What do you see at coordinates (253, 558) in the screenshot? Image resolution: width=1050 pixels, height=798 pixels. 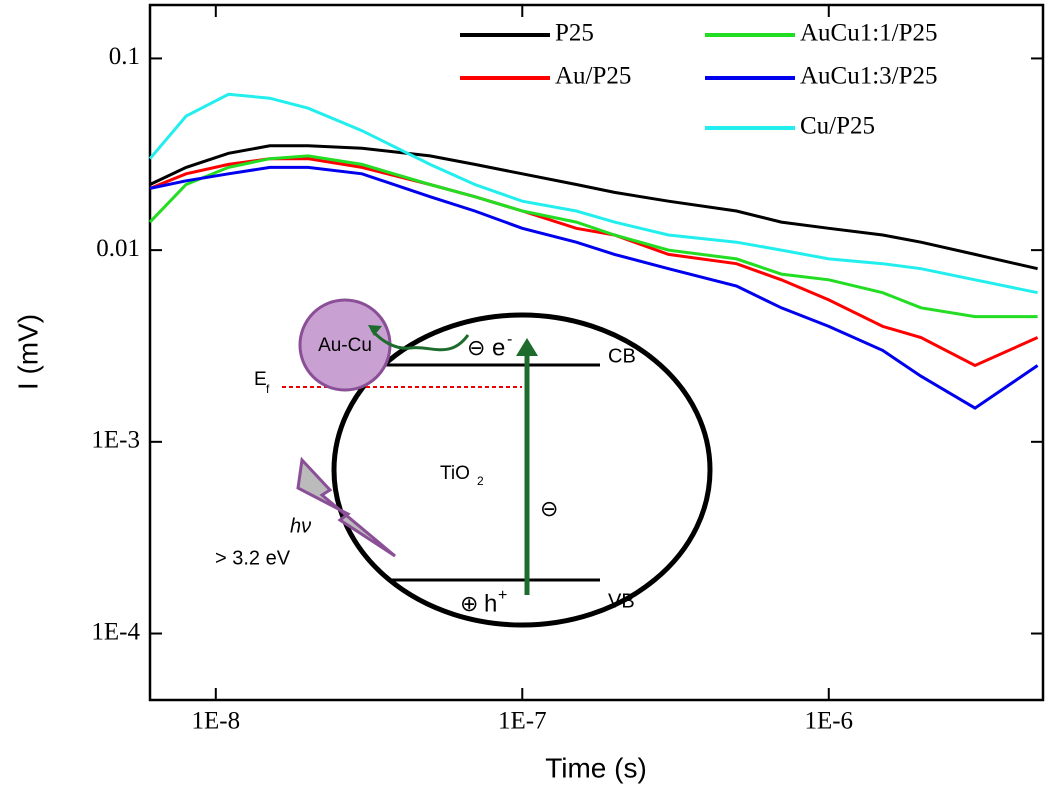 I see `energy-label: > 3.2 eV` at bounding box center [253, 558].